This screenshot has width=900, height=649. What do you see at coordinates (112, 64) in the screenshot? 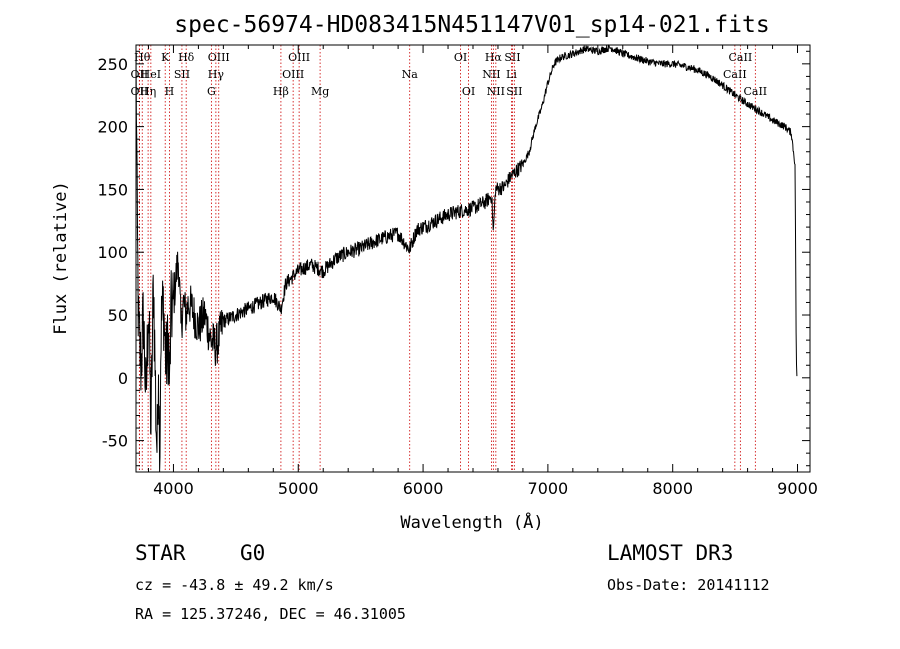
I see `y-tick-label: 250` at bounding box center [112, 64].